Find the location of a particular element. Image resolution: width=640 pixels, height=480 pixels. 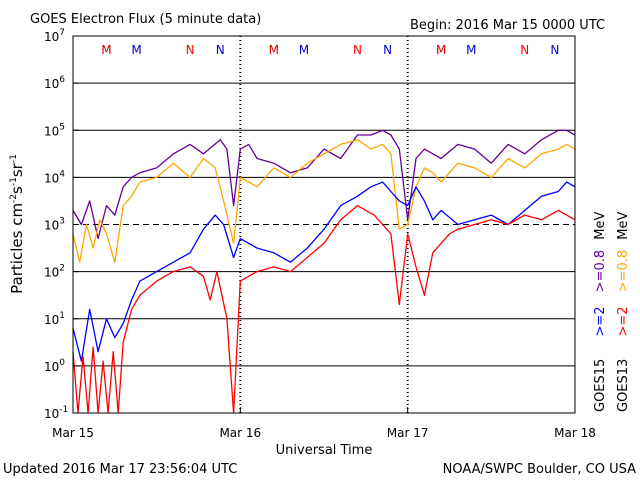

right-legend-goes13: GOES13 >=2 >=0.8 MeV is located at coordinates (623, 312).